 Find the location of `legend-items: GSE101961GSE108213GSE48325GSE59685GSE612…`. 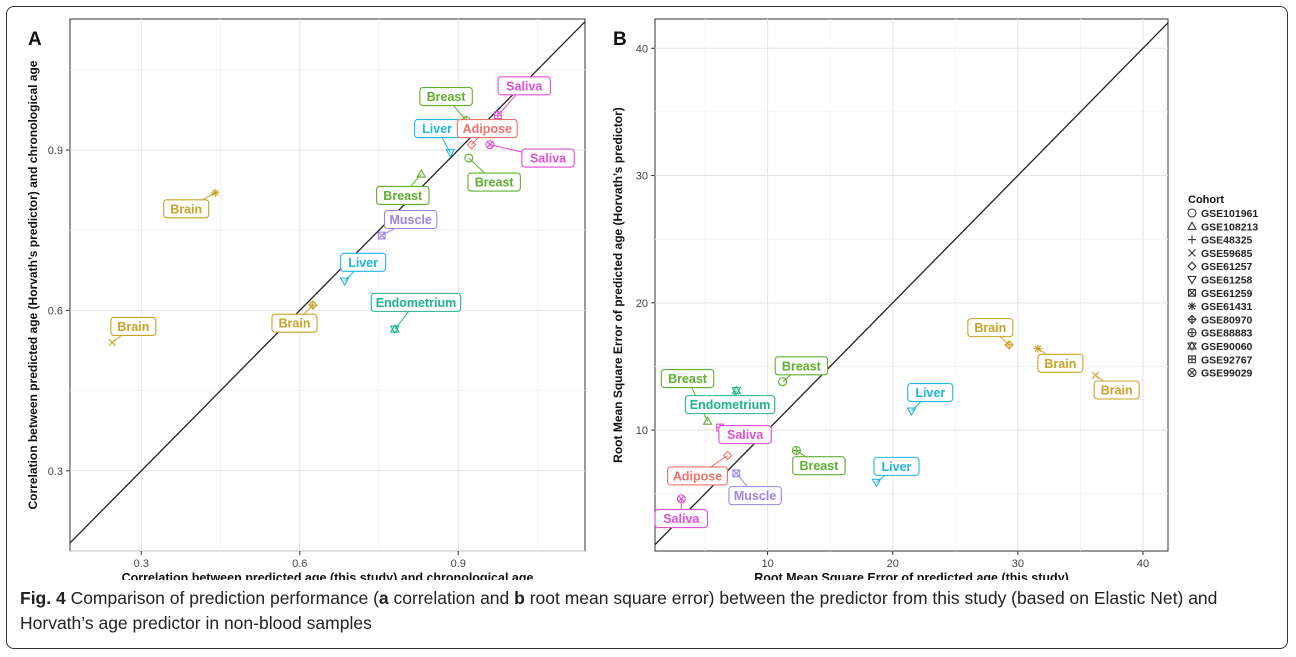

legend-items: GSE101961GSE108213GSE48325GSE59685GSE612… is located at coordinates (1222, 294).